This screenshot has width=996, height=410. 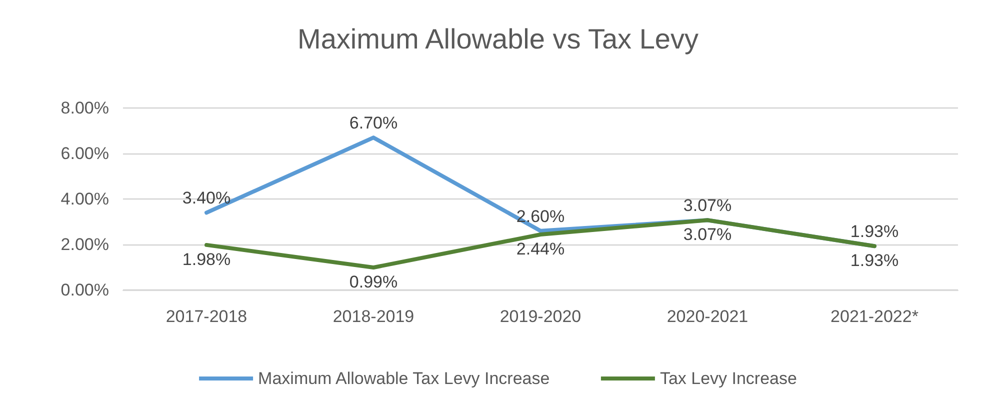 What do you see at coordinates (498, 39) in the screenshot?
I see `chart-title: Maximum Allowable vs Tax Levy` at bounding box center [498, 39].